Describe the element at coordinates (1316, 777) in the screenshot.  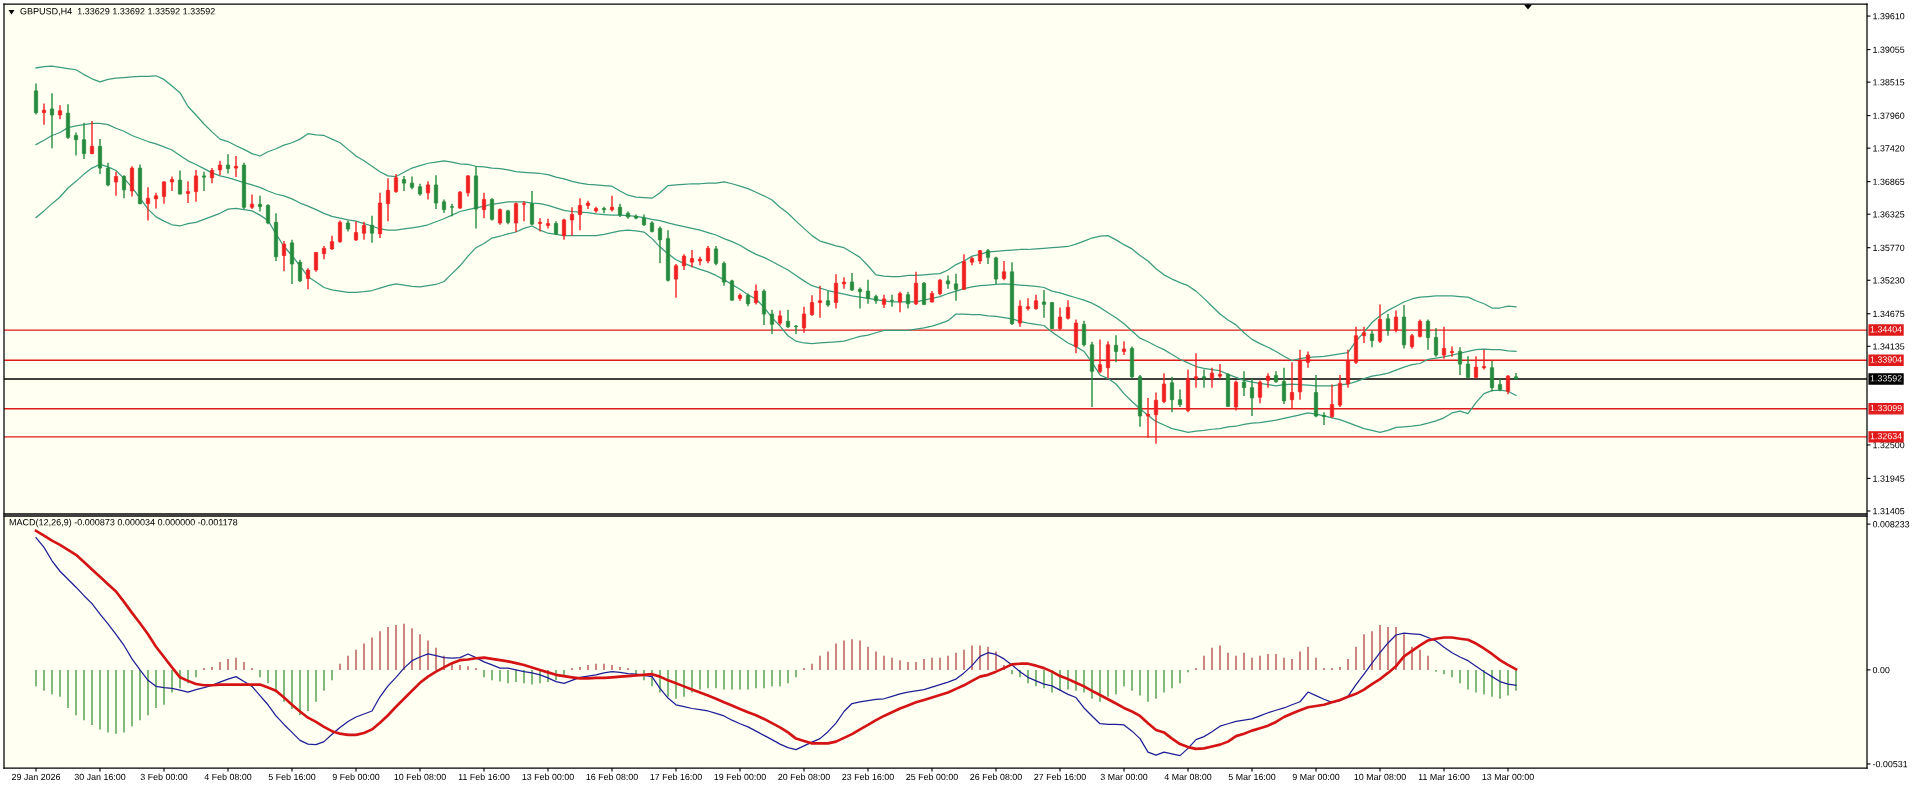
I see `x-tick-label: 9 Mar 00:00` at that location.